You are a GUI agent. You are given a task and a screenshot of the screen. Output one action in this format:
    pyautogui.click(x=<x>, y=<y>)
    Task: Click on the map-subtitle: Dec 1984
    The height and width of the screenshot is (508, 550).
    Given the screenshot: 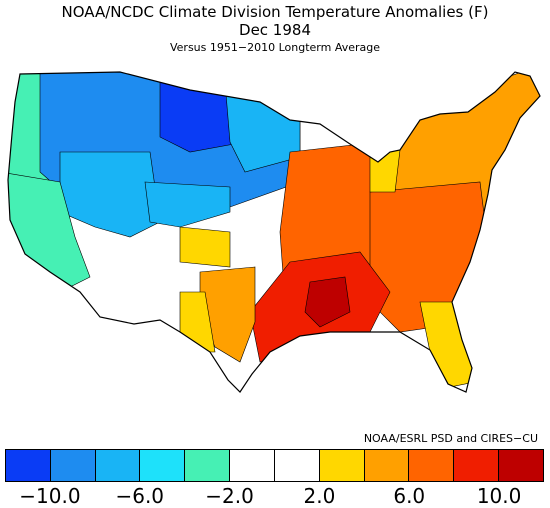 What is the action you would take?
    pyautogui.click(x=275, y=30)
    